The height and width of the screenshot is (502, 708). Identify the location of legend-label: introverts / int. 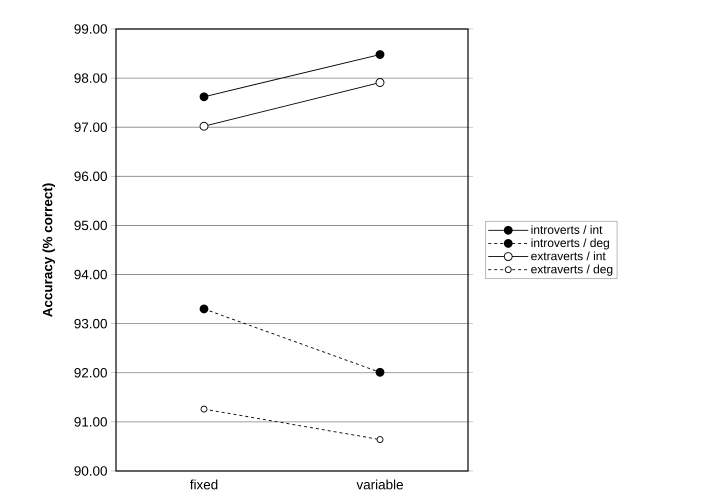
(566, 229).